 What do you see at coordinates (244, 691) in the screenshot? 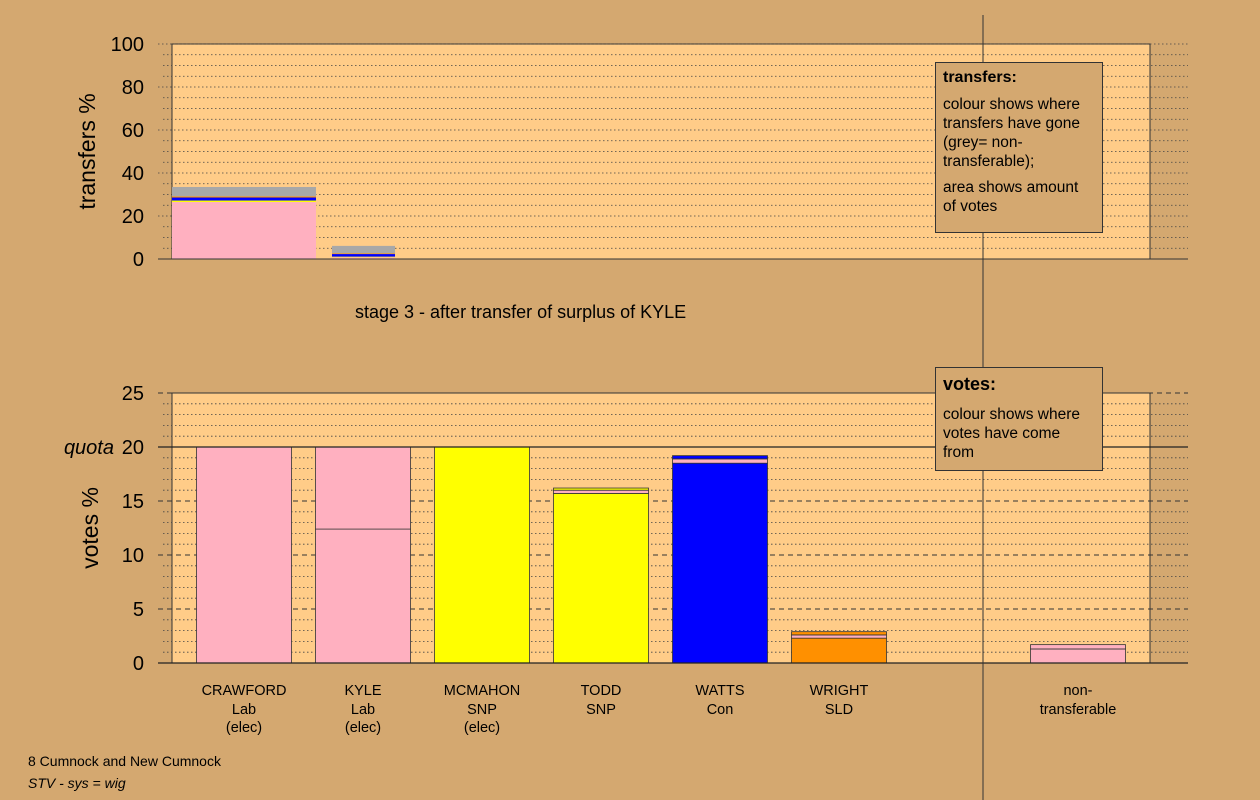
I see `candidate-name: CRAWFORD` at bounding box center [244, 691].